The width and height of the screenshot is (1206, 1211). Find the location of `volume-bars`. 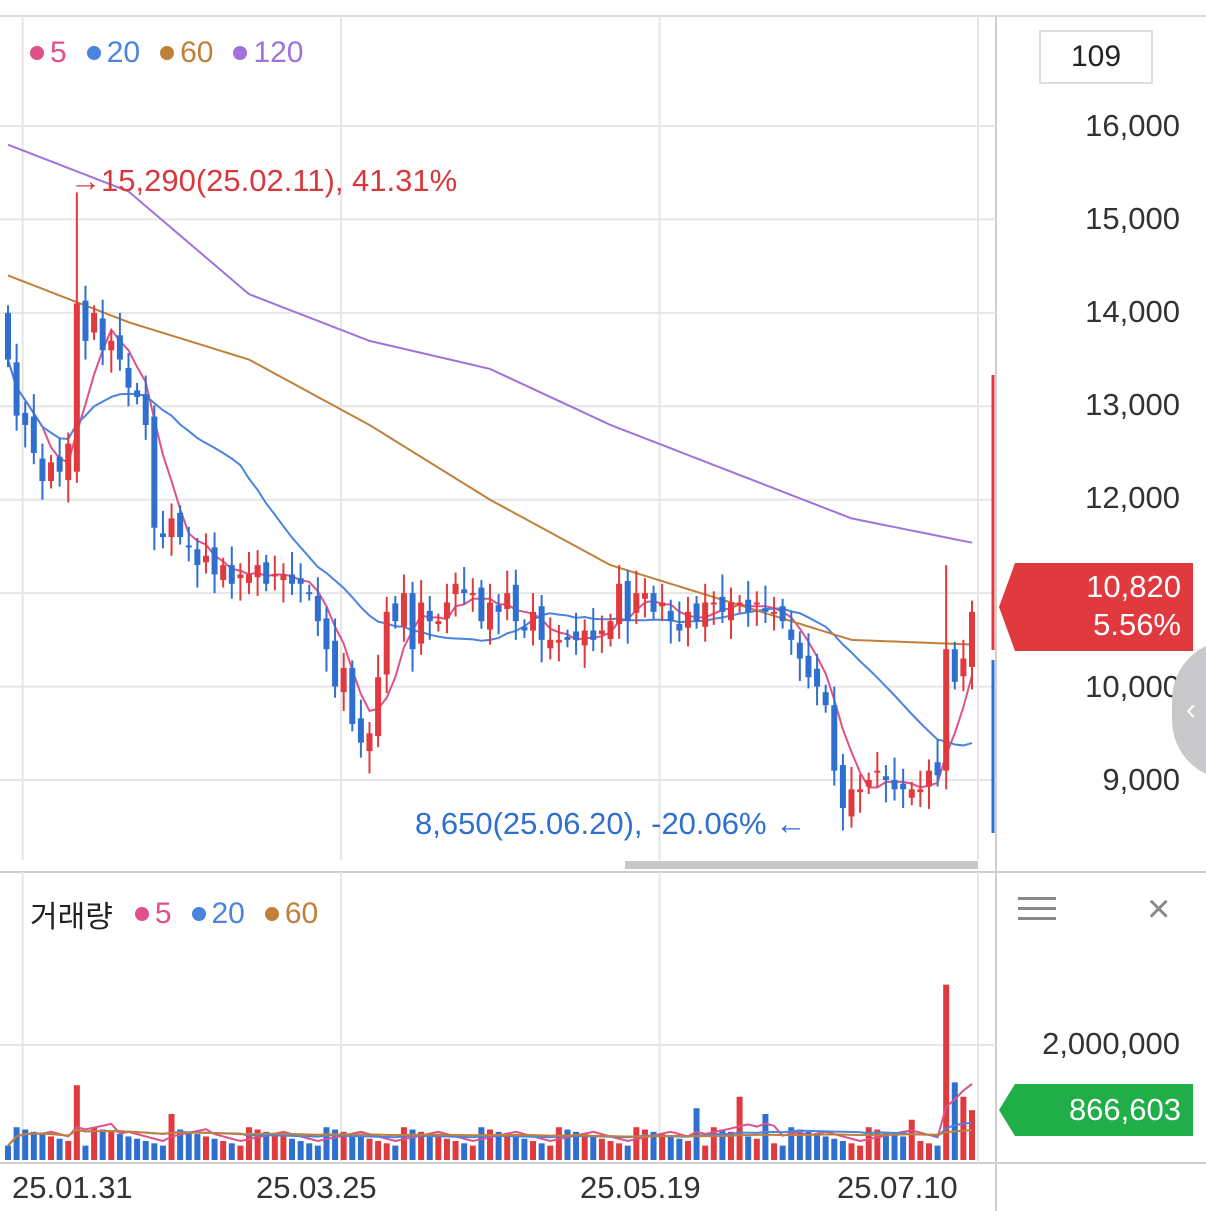

volume-bars is located at coordinates (490, 1072).